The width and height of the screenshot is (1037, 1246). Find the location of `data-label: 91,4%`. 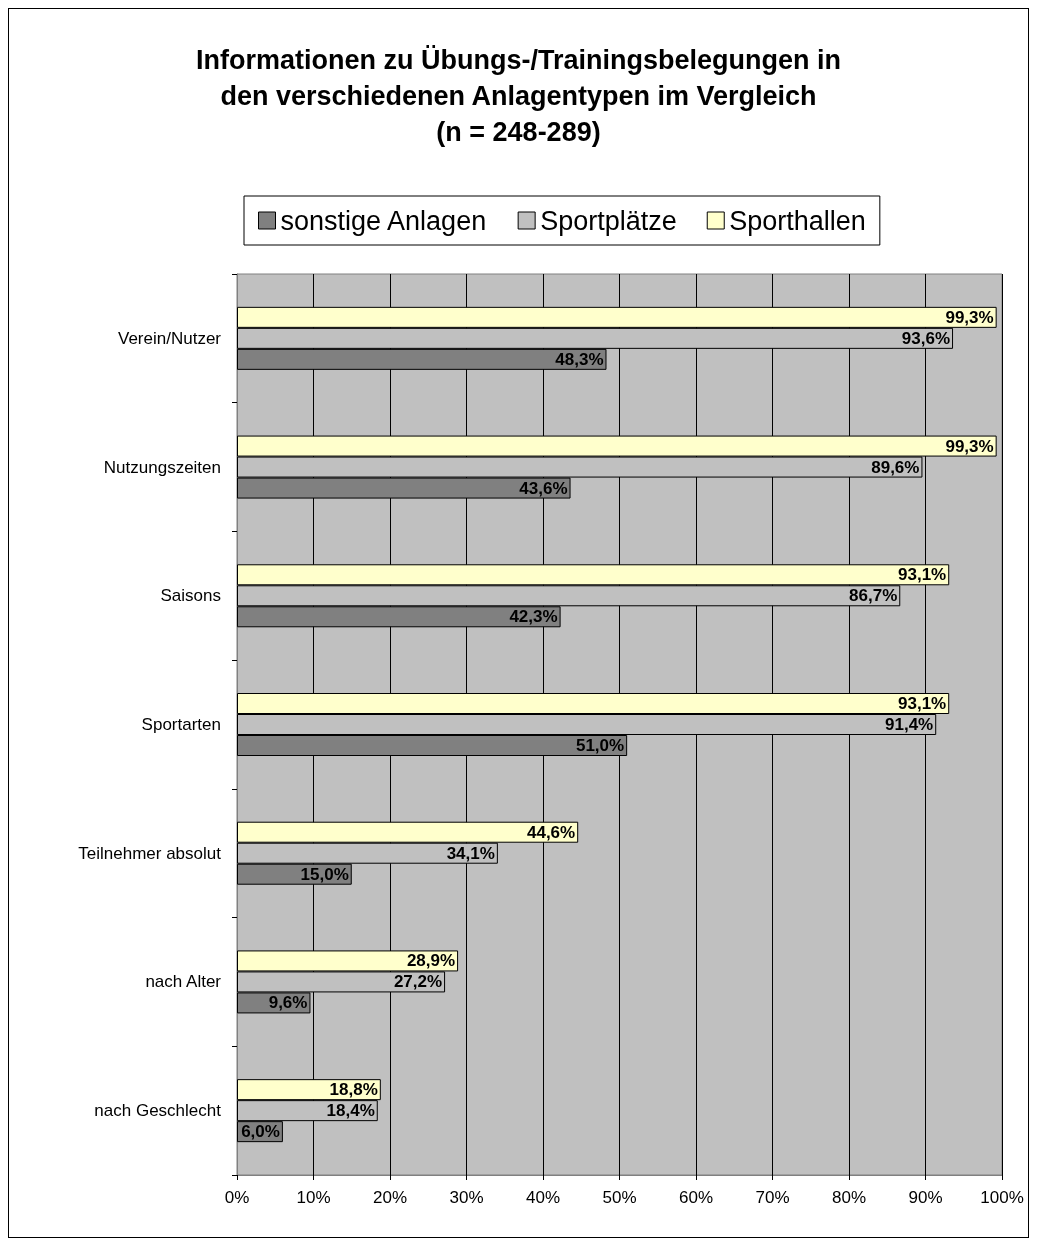

data-label: 91,4% is located at coordinates (909, 724).